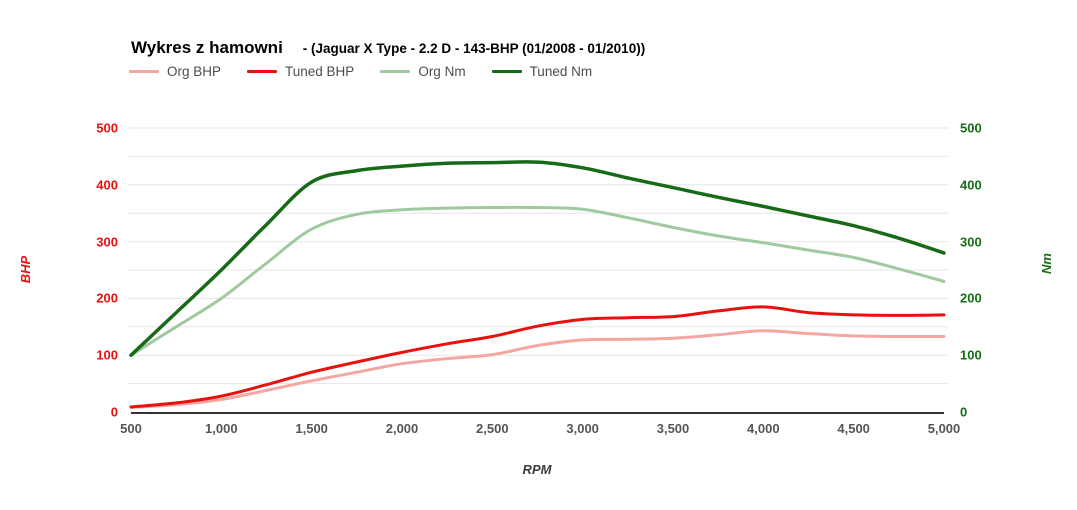 The width and height of the screenshot is (1077, 510). I want to click on legend-item-org-nm: Org Nm, so click(423, 71).